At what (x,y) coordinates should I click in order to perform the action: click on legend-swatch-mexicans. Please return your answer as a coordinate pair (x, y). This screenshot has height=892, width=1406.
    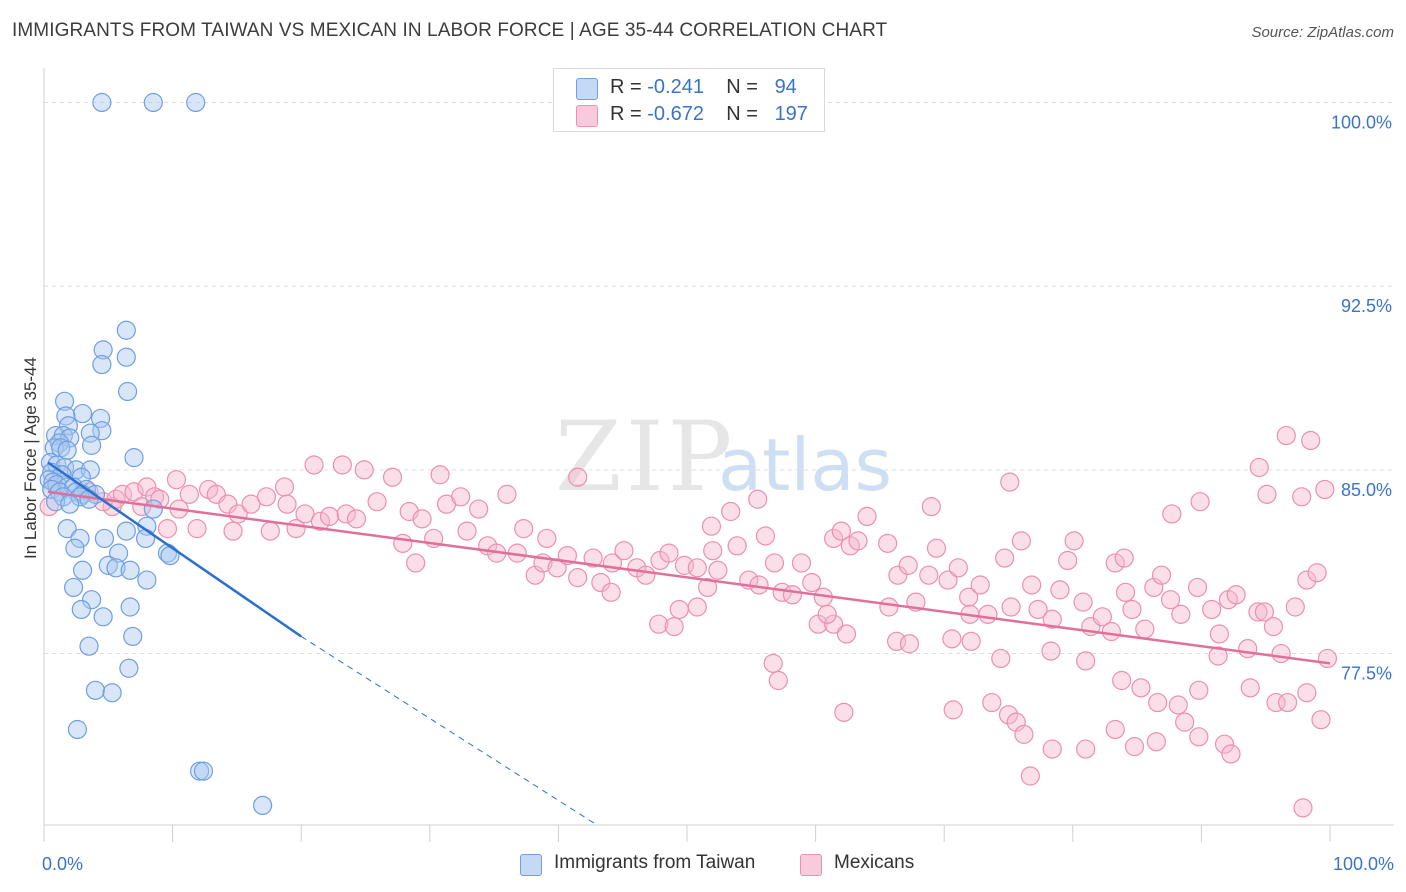
    Looking at the image, I should click on (587, 116).